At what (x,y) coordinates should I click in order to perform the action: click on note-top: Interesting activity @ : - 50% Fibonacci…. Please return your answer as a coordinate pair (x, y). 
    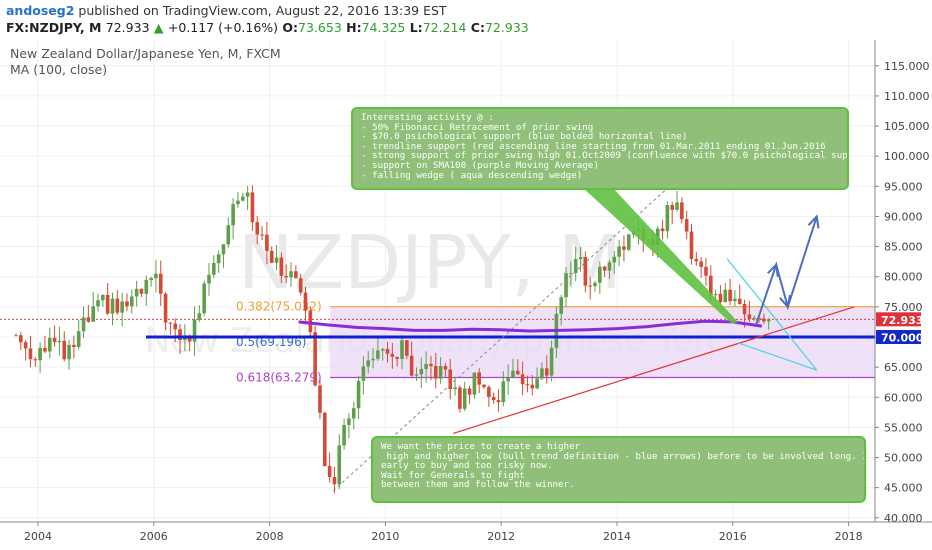
    Looking at the image, I should click on (600, 148).